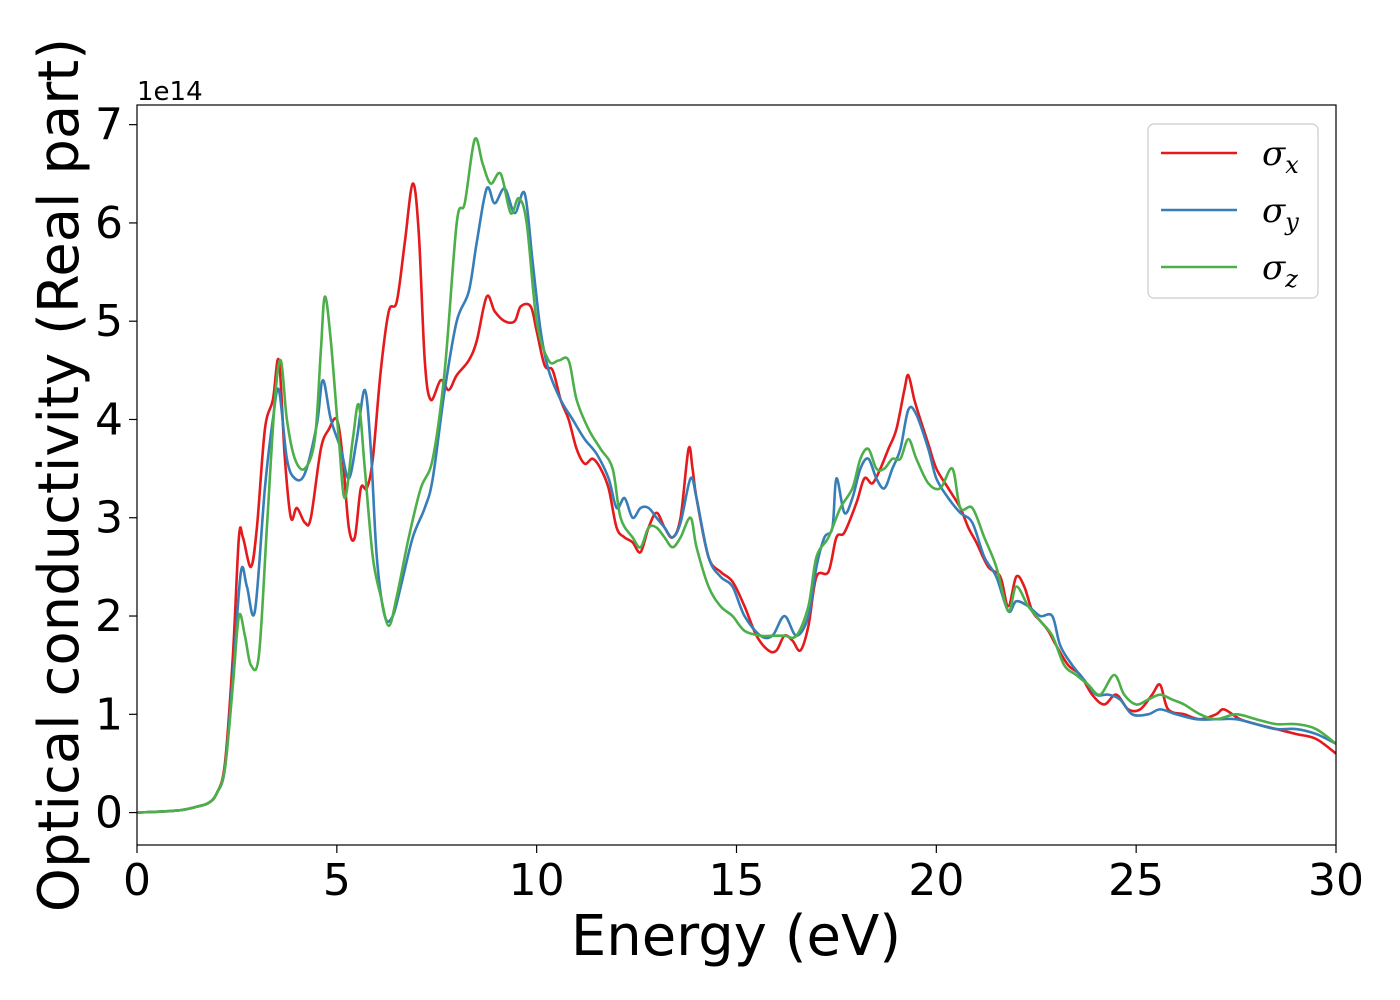  I want to click on x-axis-ticks: 0 5 10 15 20 25 30, so click(743, 875).